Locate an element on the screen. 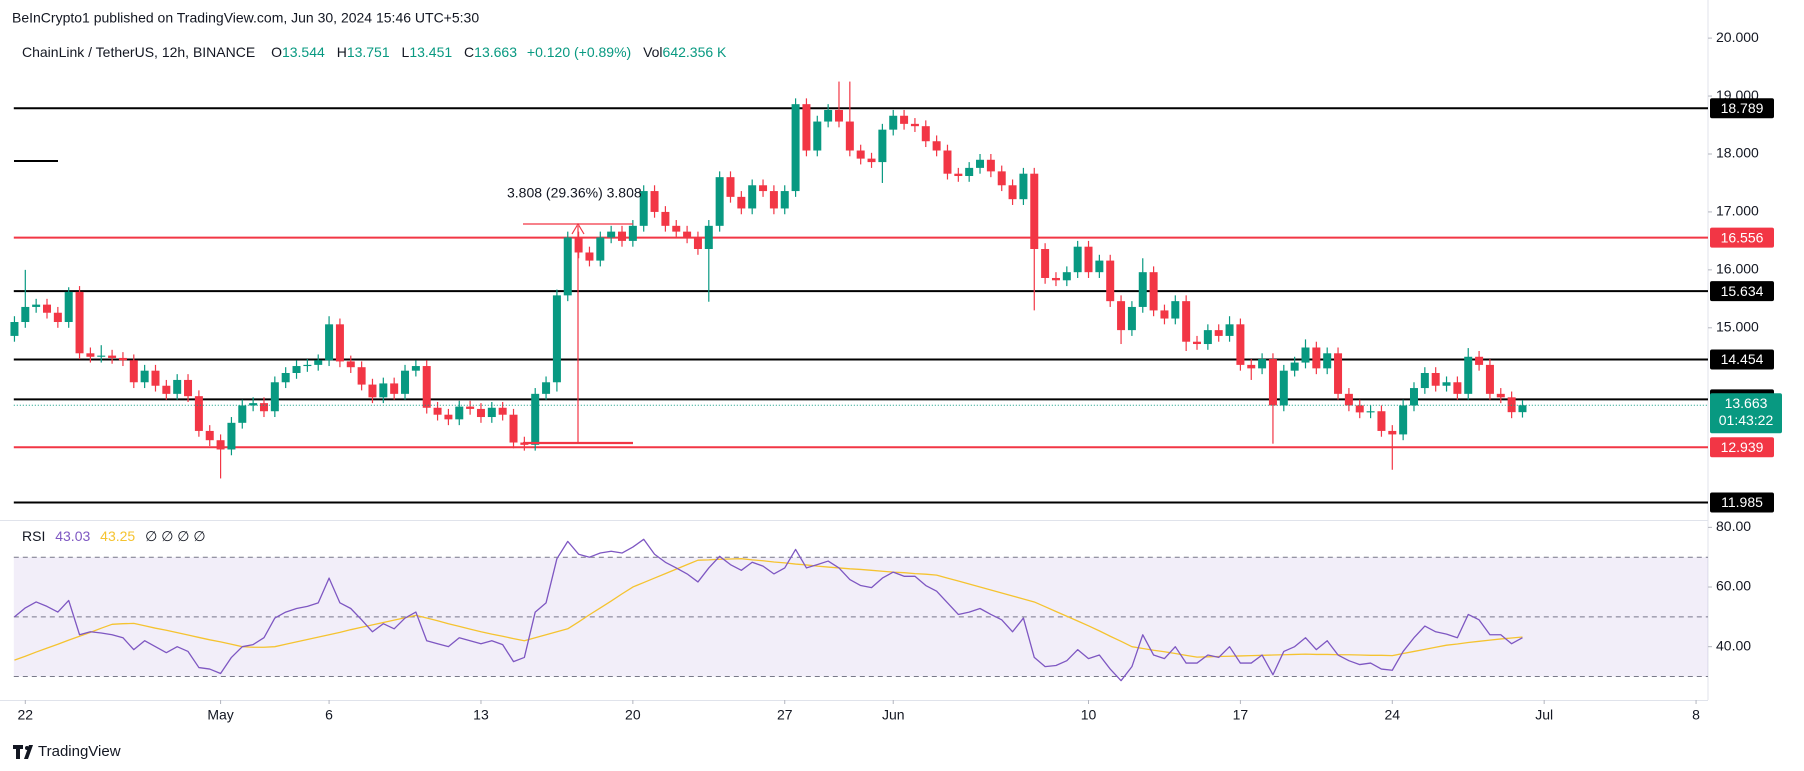  open-value: 13.544 is located at coordinates (303, 52).